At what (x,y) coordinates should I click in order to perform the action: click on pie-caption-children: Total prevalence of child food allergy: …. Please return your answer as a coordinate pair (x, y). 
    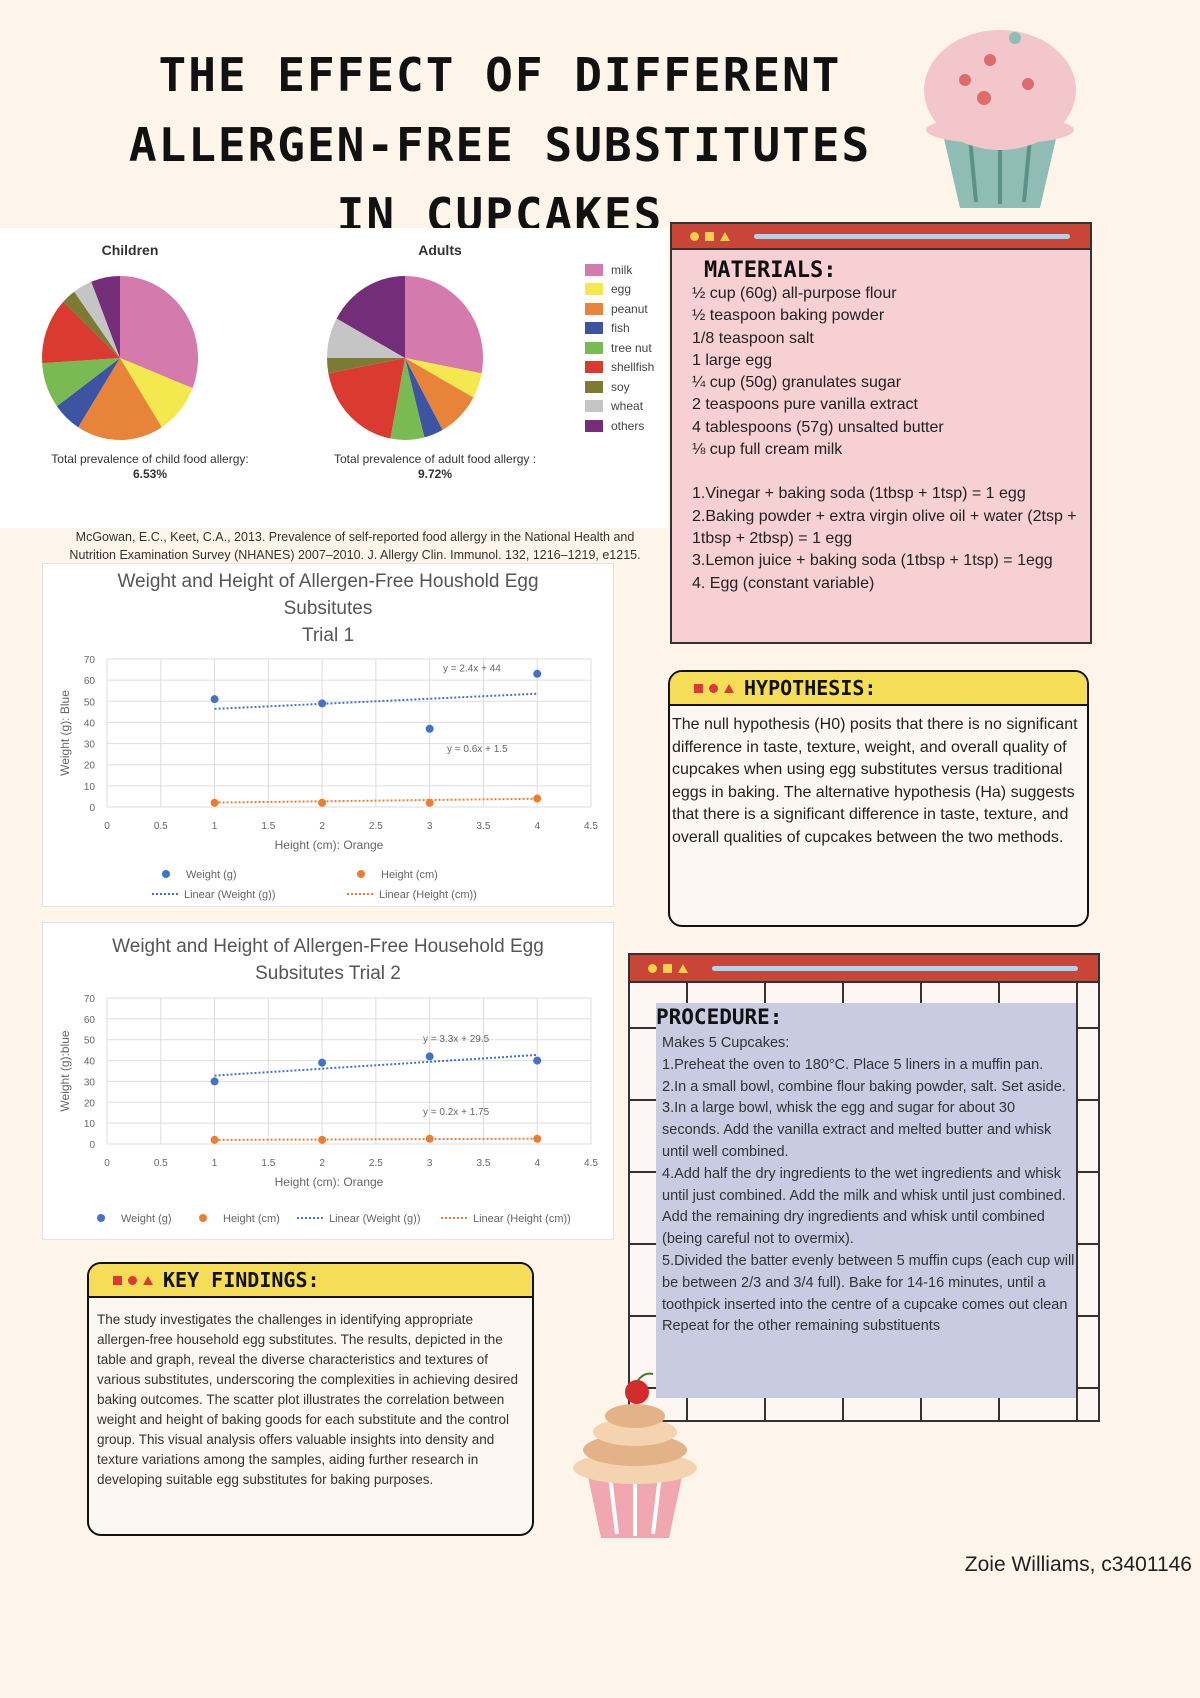
    Looking at the image, I should click on (150, 467).